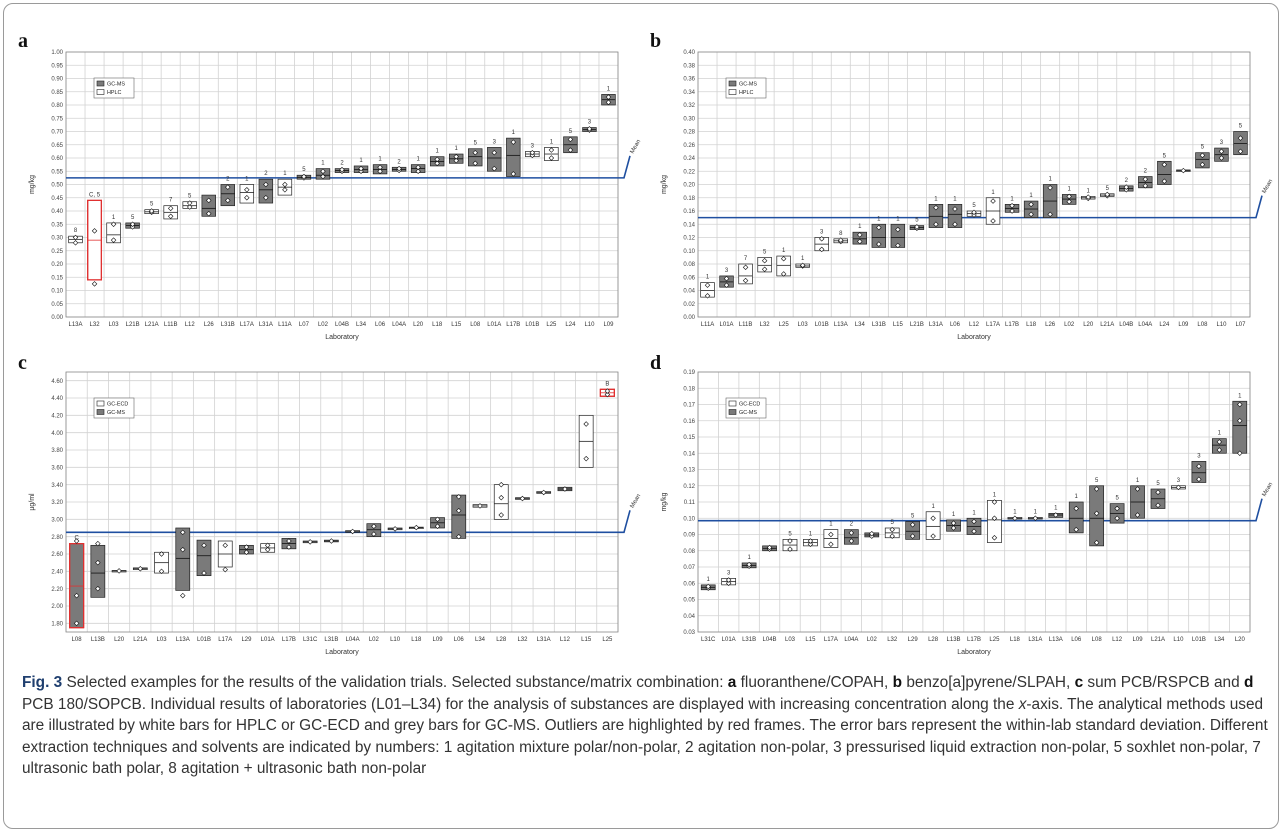  I want to click on y-tick-label: 3.40, so click(57, 486).